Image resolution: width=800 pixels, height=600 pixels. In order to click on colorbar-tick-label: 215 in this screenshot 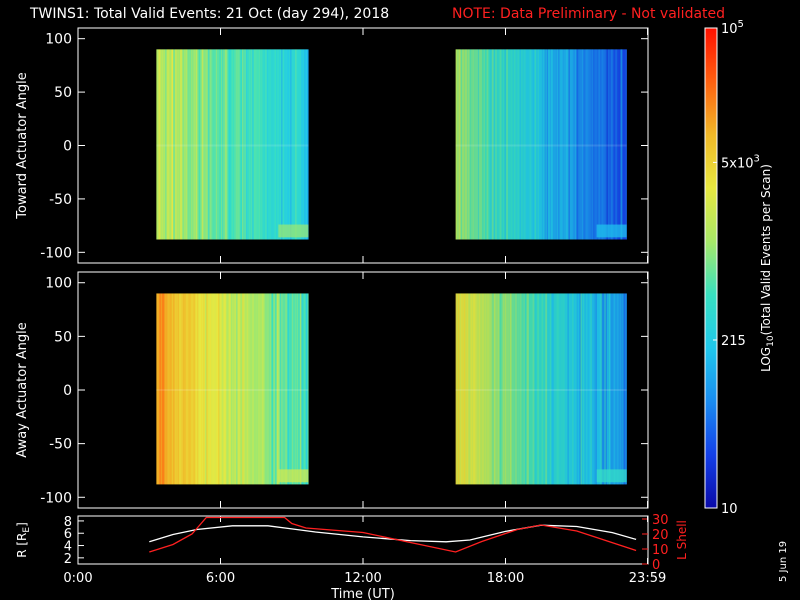, I will do `click(733, 341)`.